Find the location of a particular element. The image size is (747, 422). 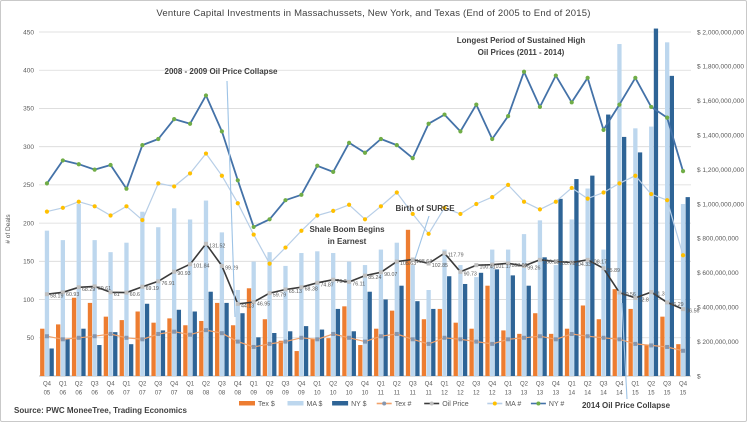

oil-price-label: 36.56 is located at coordinates (692, 312).